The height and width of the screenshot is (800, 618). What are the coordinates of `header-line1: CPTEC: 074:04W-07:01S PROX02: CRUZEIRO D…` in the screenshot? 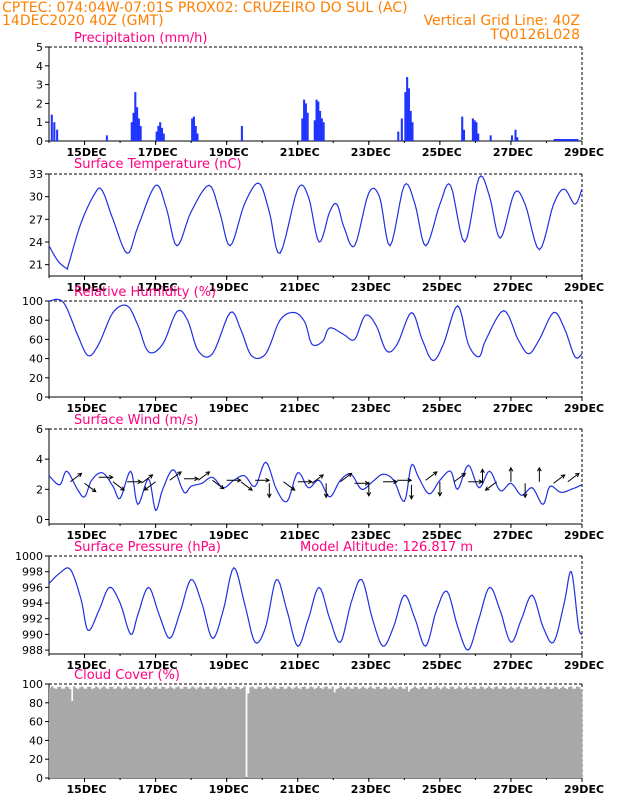 It's located at (205, 8).